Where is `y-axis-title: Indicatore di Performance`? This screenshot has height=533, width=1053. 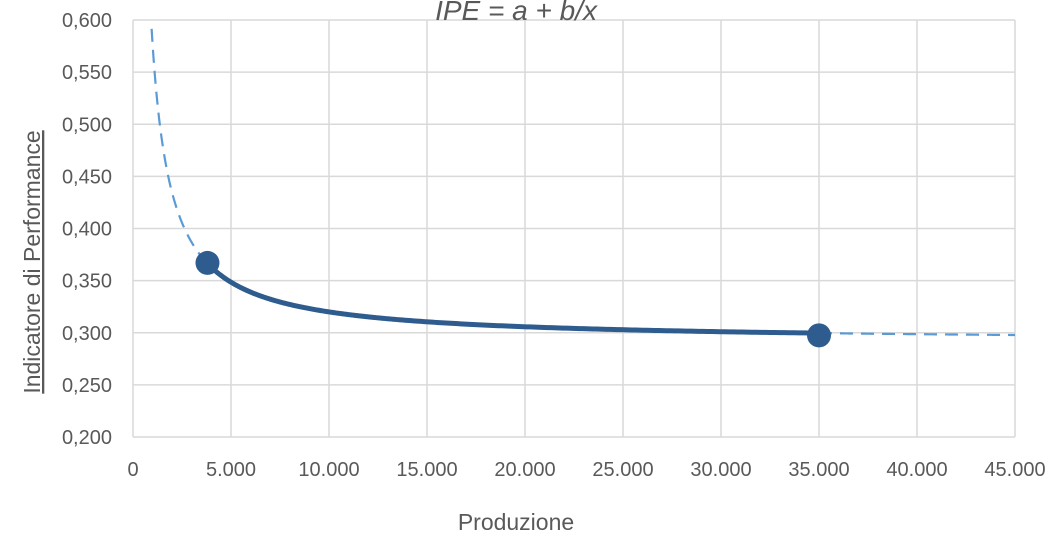
y-axis-title: Indicatore di Performance is located at coordinates (32, 261).